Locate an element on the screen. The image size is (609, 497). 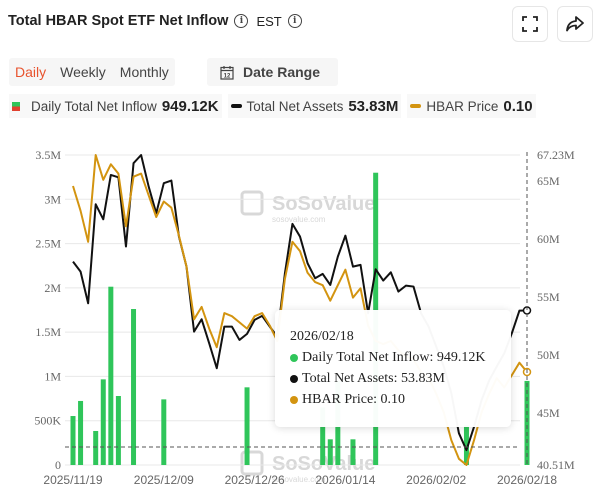
left-tick-label: 1M is located at coordinates (52, 376).